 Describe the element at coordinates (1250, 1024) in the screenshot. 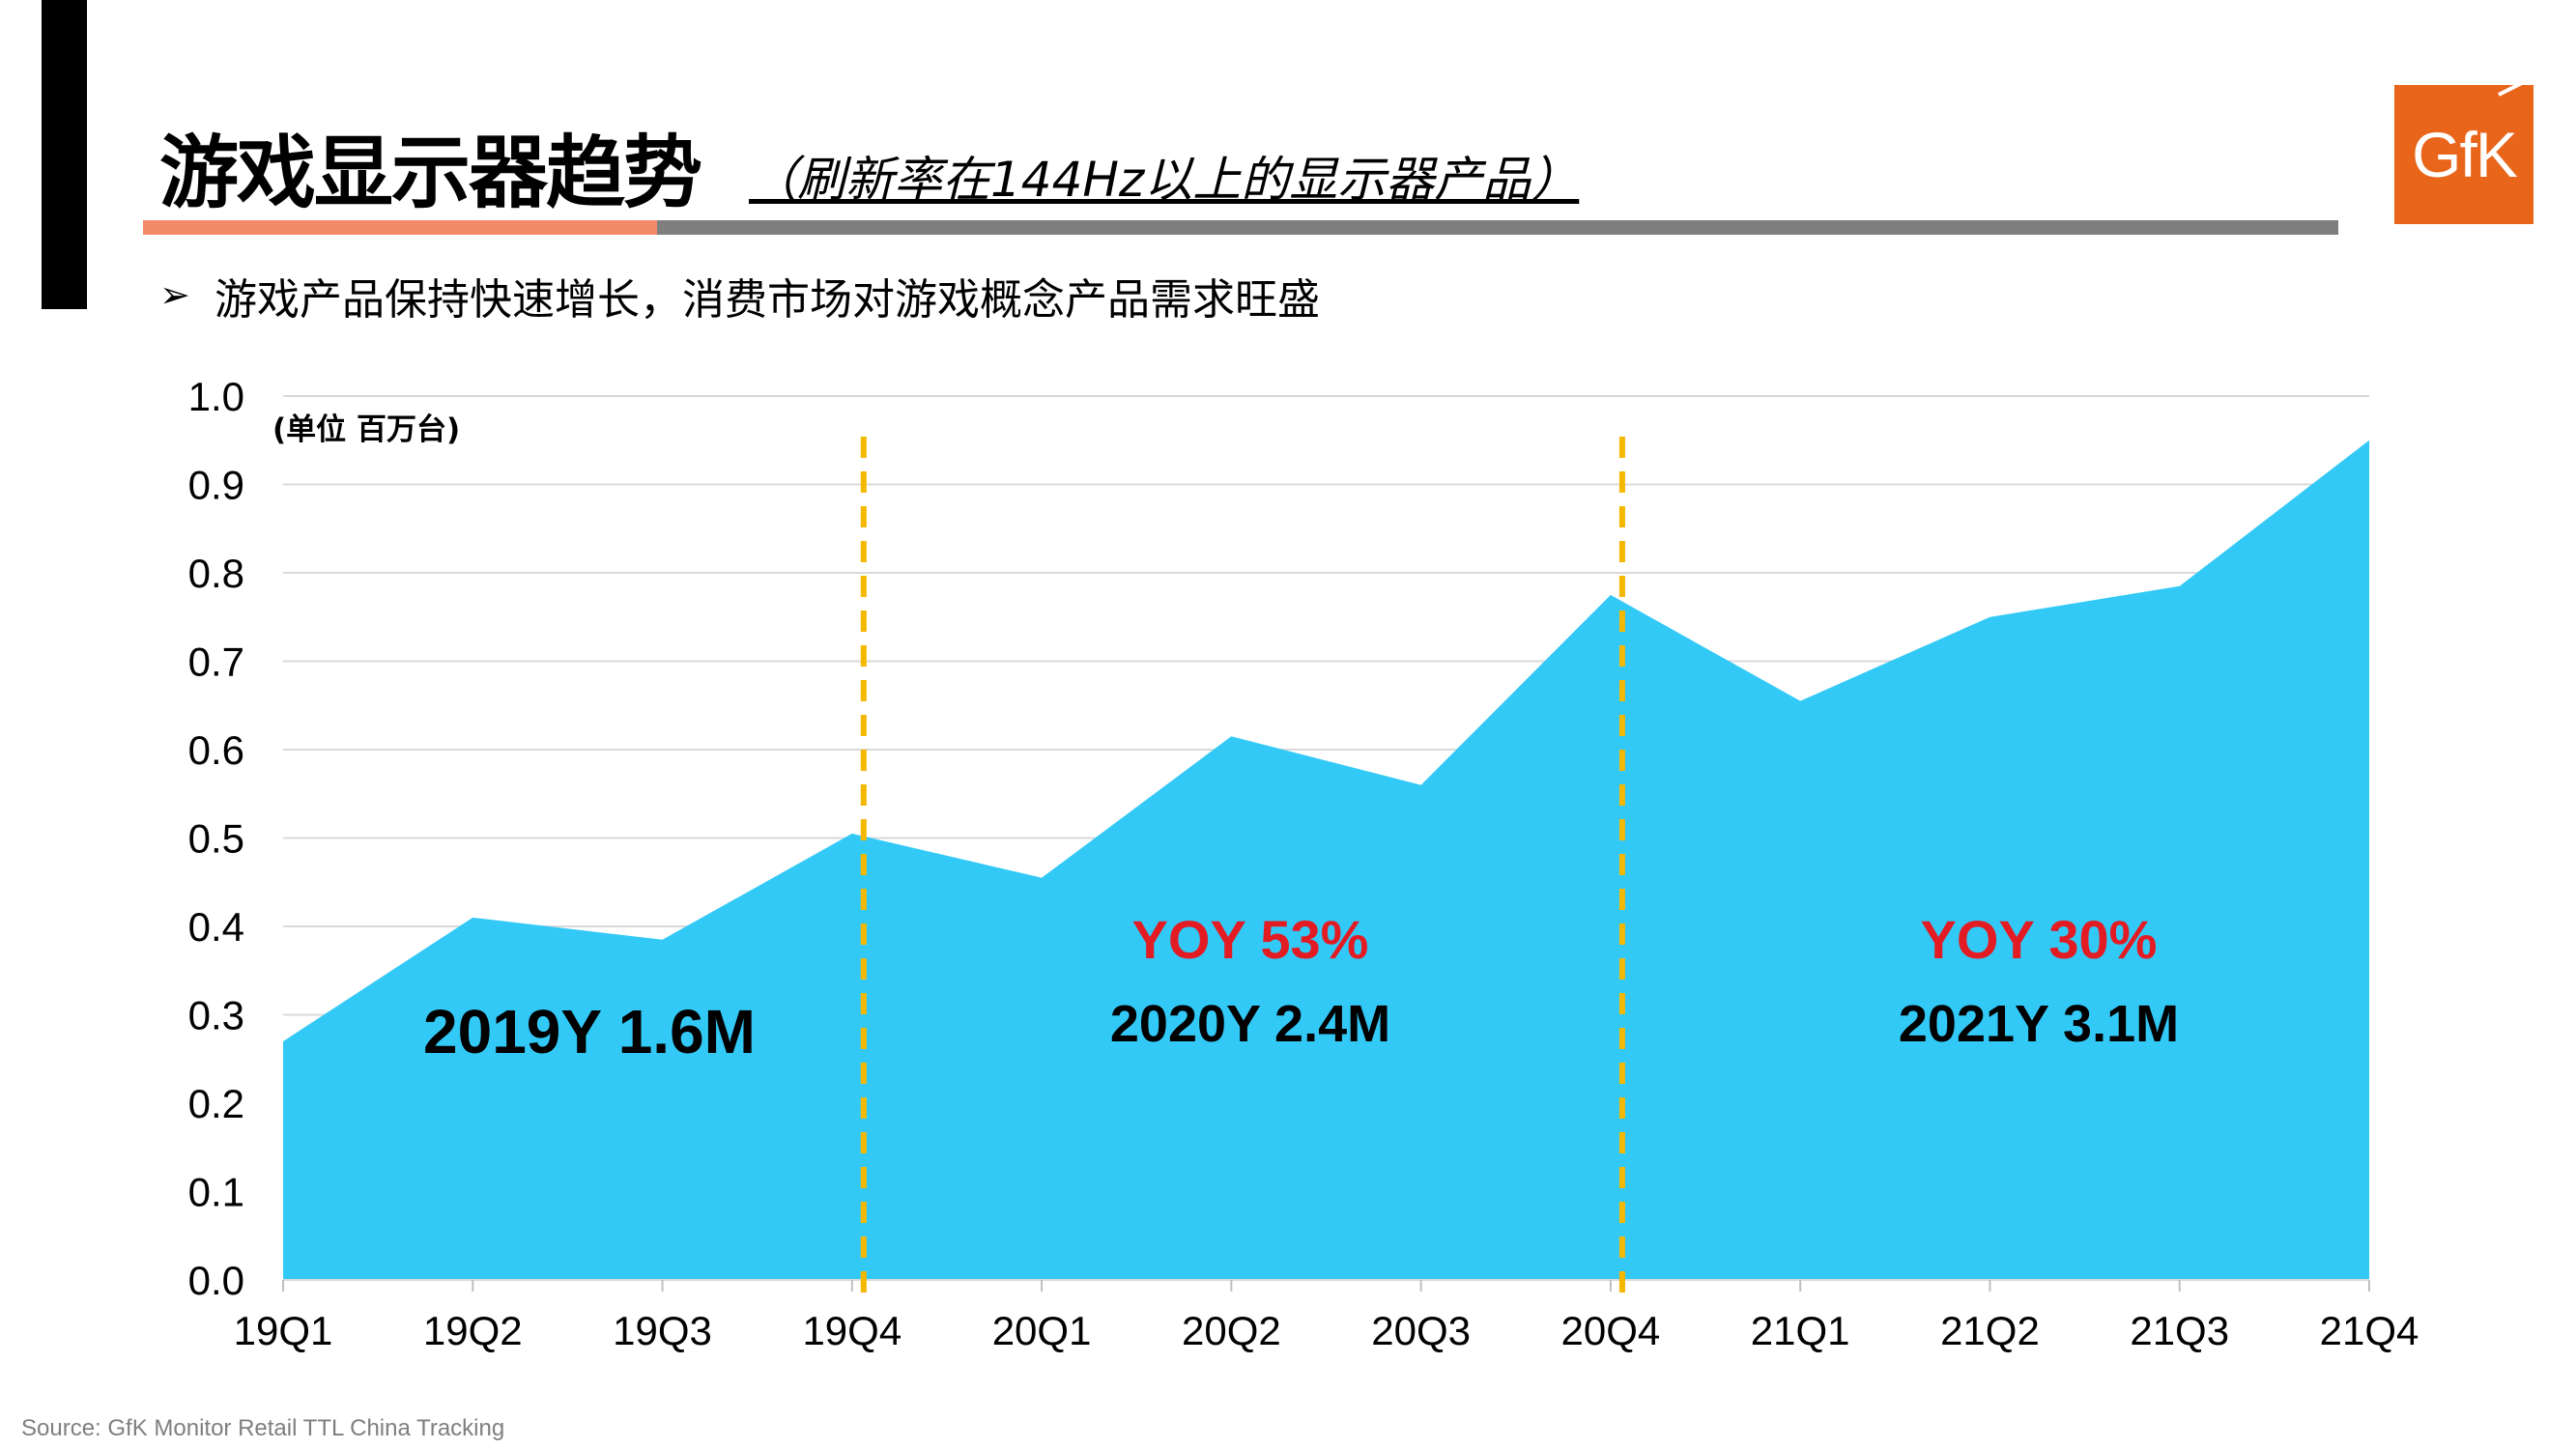

I see `annotation-2020-total: 2020Y 2.4M` at that location.